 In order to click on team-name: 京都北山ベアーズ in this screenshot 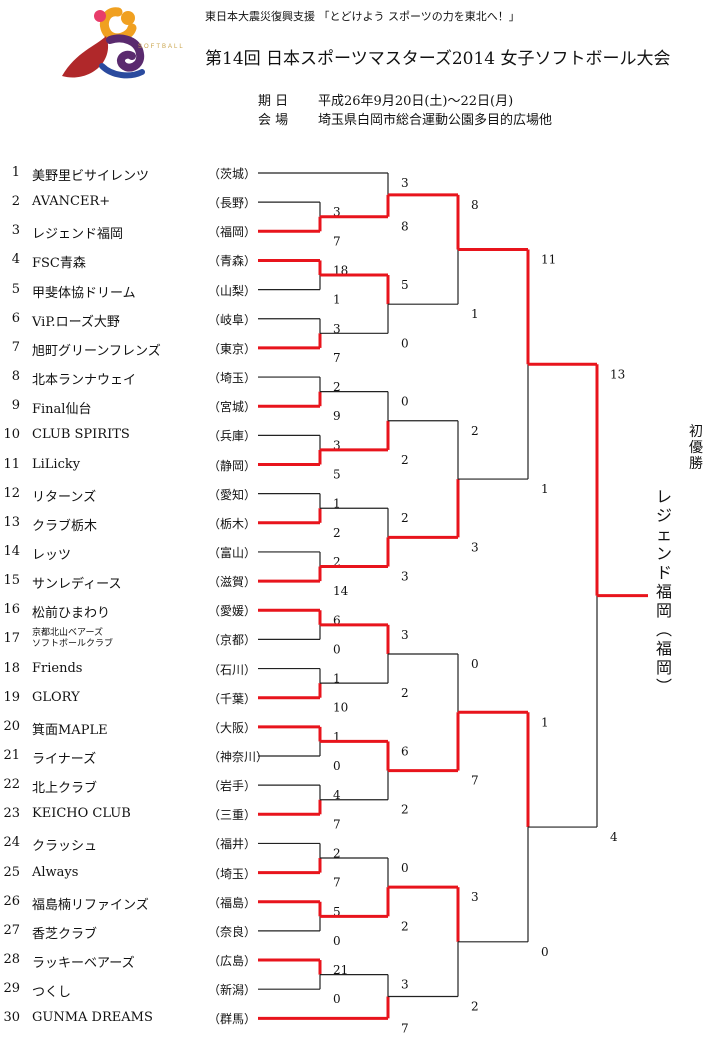, I will do `click(68, 633)`.